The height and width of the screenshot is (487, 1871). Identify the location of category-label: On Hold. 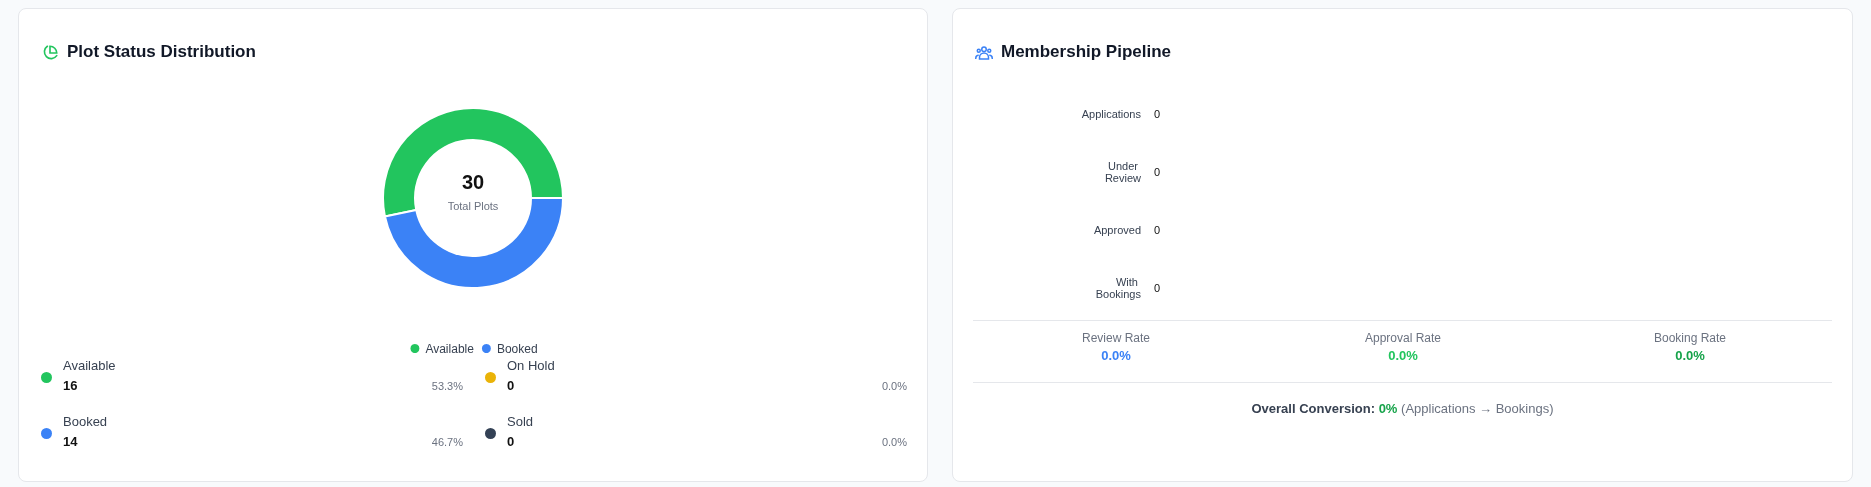
(531, 365).